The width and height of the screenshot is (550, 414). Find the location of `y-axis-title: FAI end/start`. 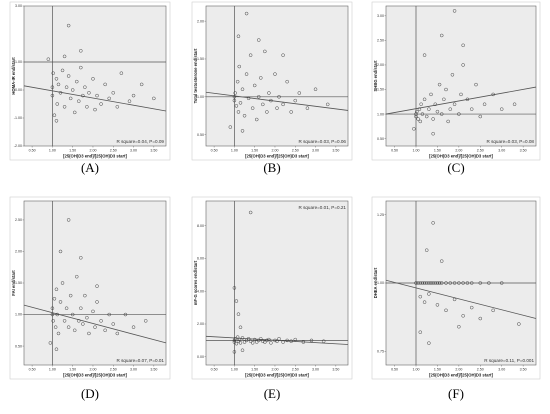

y-axis-title: FAI end/start is located at coordinates (13, 283).